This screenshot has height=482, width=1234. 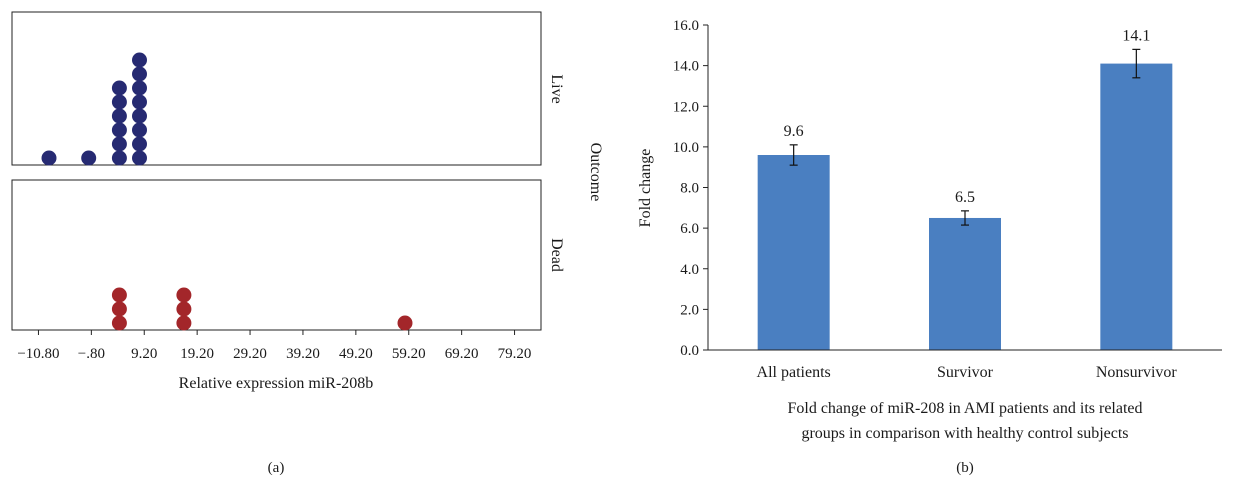 What do you see at coordinates (303, 354) in the screenshot?
I see `x-tick-label: 39.20` at bounding box center [303, 354].